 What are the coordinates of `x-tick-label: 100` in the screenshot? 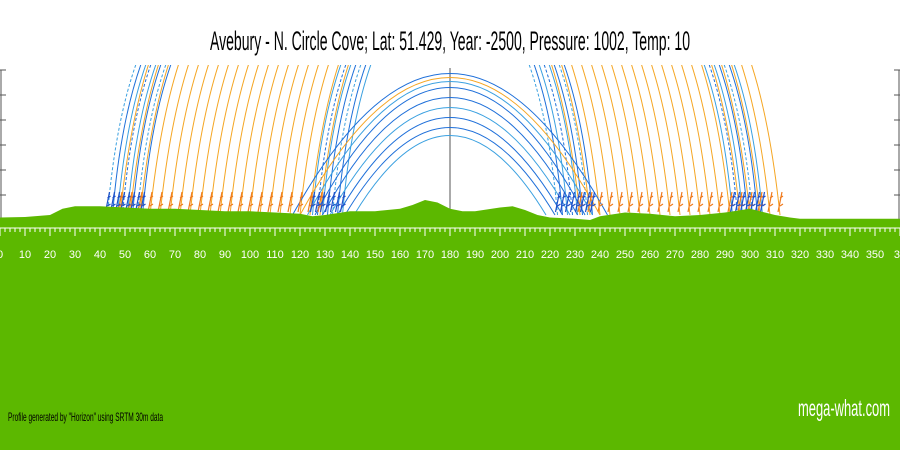 It's located at (250, 255).